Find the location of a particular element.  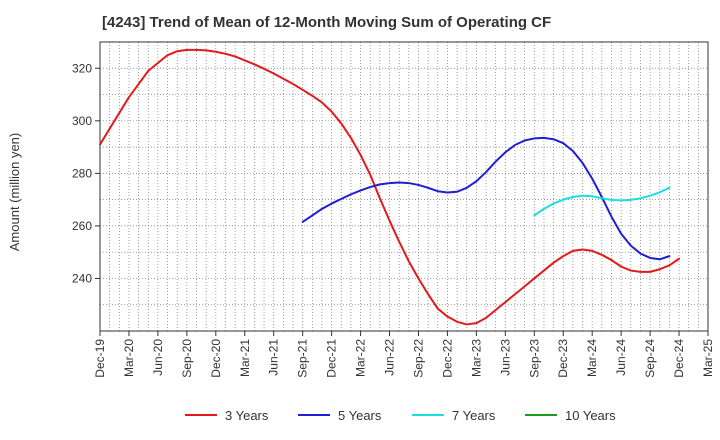

legend-item-3-years: 3 Years is located at coordinates (227, 415).